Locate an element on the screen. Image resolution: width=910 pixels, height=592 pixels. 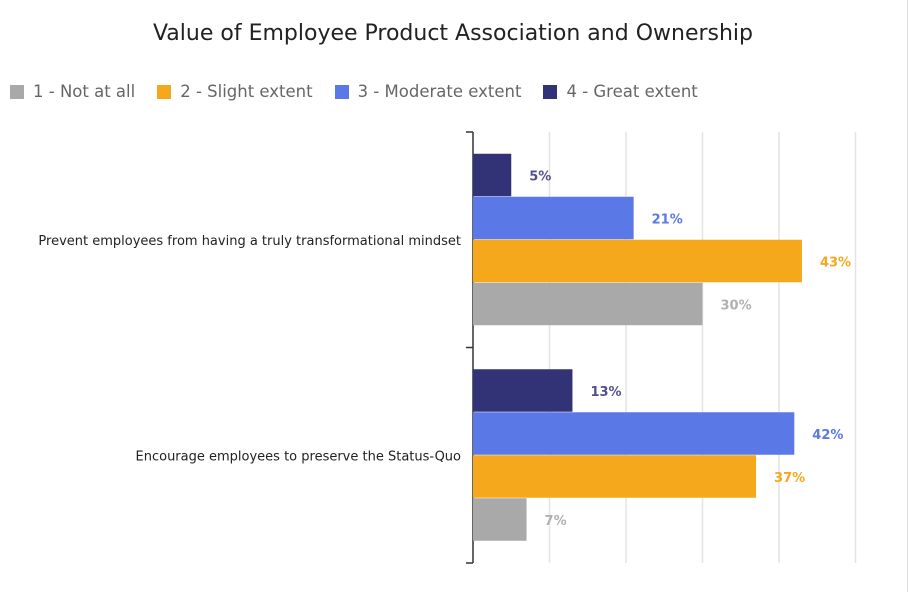
data-label: 37% is located at coordinates (789, 478).